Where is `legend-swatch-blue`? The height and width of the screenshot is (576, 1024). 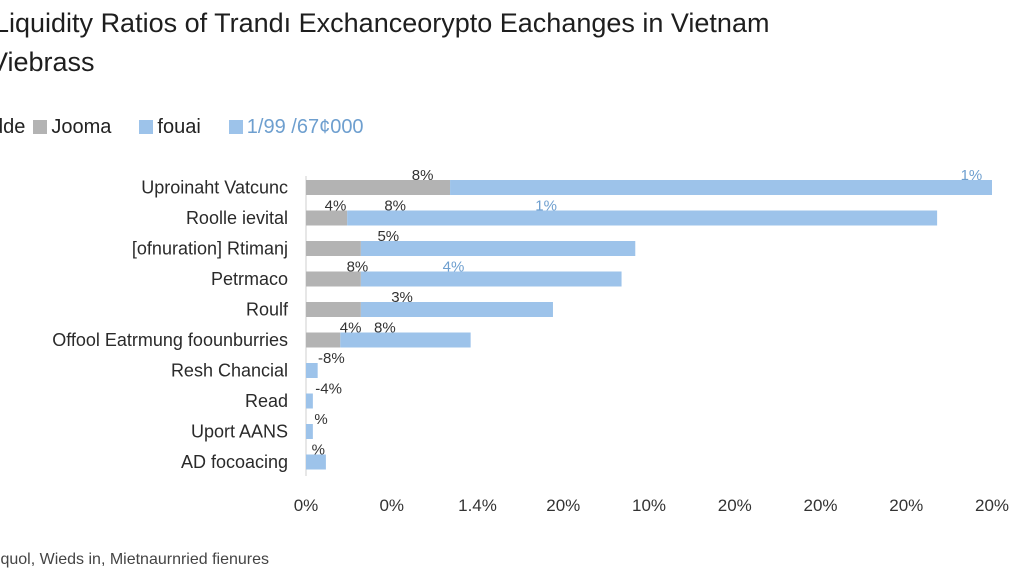 legend-swatch-blue is located at coordinates (146, 127).